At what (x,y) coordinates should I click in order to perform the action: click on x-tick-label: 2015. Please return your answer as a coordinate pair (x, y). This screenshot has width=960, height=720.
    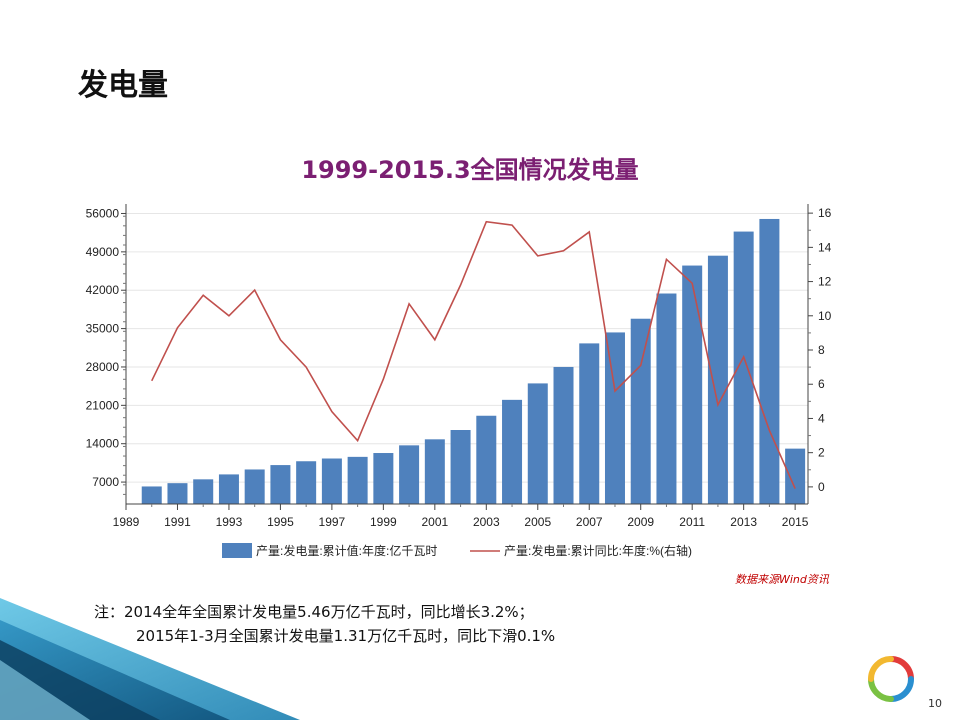
    Looking at the image, I should click on (795, 522).